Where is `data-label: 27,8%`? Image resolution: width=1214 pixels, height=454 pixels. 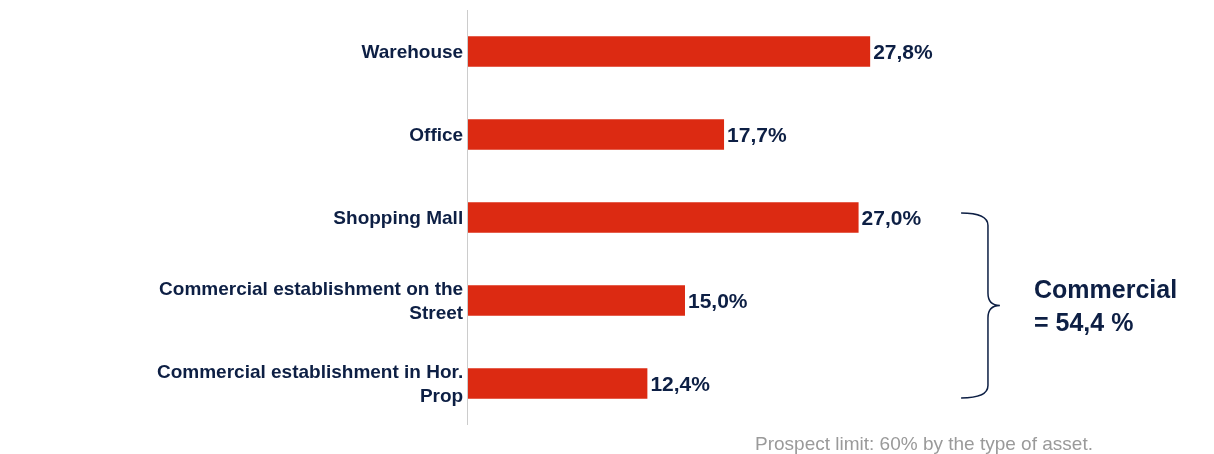 data-label: 27,8% is located at coordinates (903, 52).